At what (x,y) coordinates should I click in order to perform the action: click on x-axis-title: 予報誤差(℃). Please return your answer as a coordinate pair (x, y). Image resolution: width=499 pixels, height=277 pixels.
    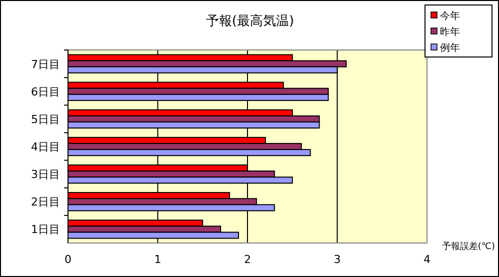
    Looking at the image, I should click on (468, 246).